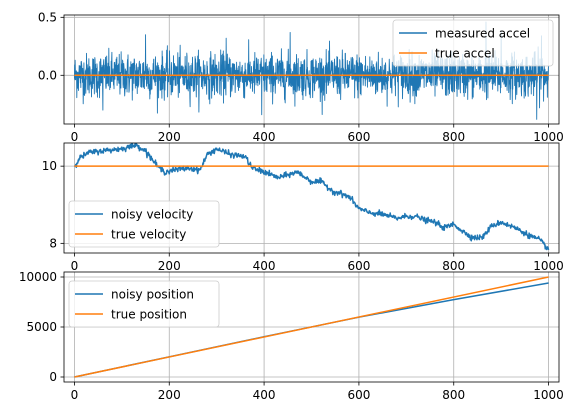 The width and height of the screenshot is (569, 417). What do you see at coordinates (152, 215) in the screenshot?
I see `legend-label: noisy velocity` at bounding box center [152, 215].